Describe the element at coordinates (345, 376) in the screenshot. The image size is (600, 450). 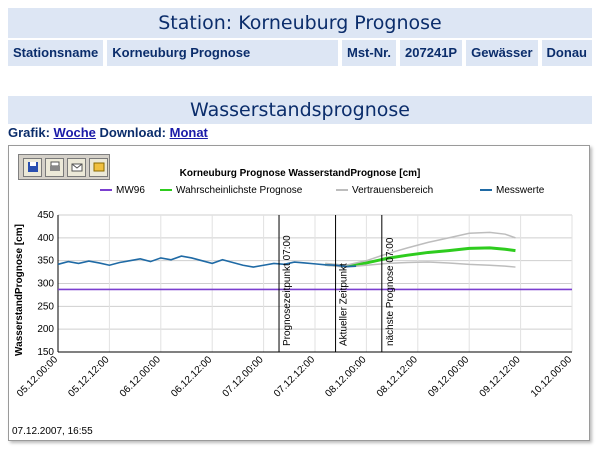
I see `x-tick-label: 08.12.00:00` at that location.